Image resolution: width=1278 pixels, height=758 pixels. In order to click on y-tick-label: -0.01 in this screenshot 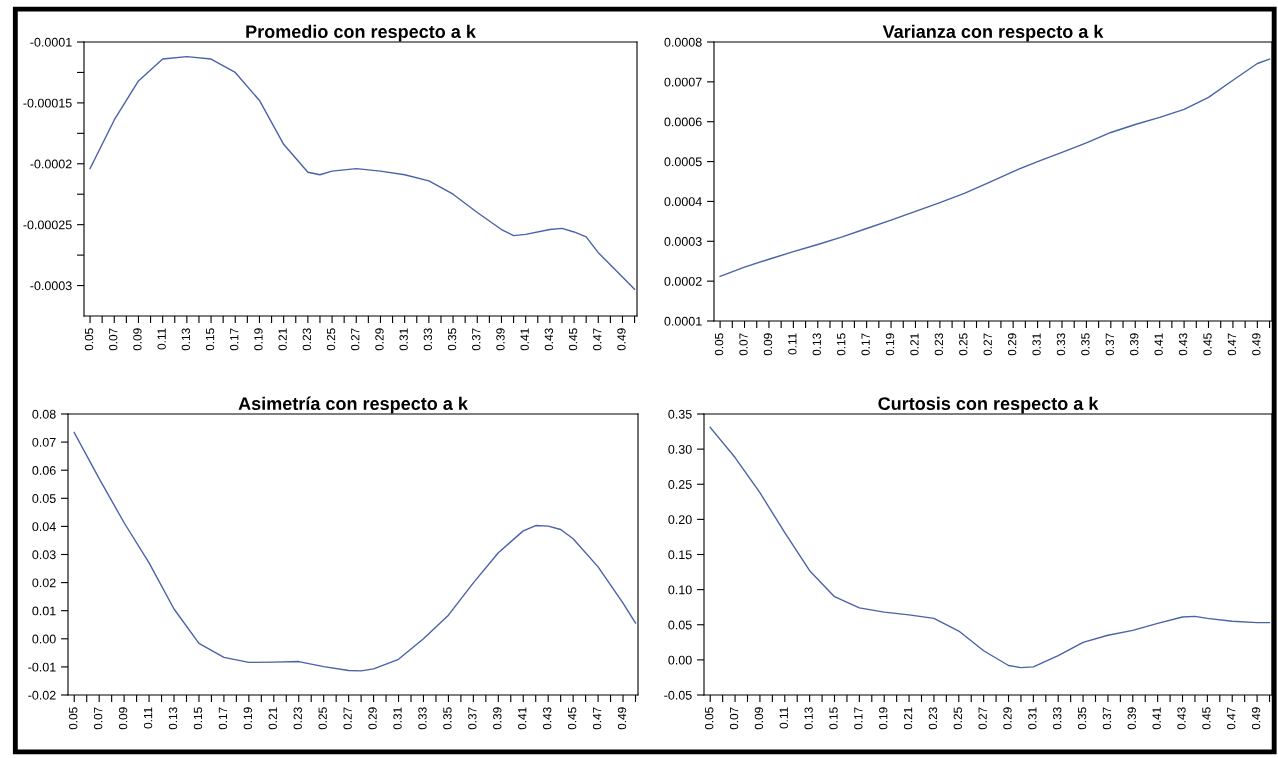, I will do `click(42, 667)`.